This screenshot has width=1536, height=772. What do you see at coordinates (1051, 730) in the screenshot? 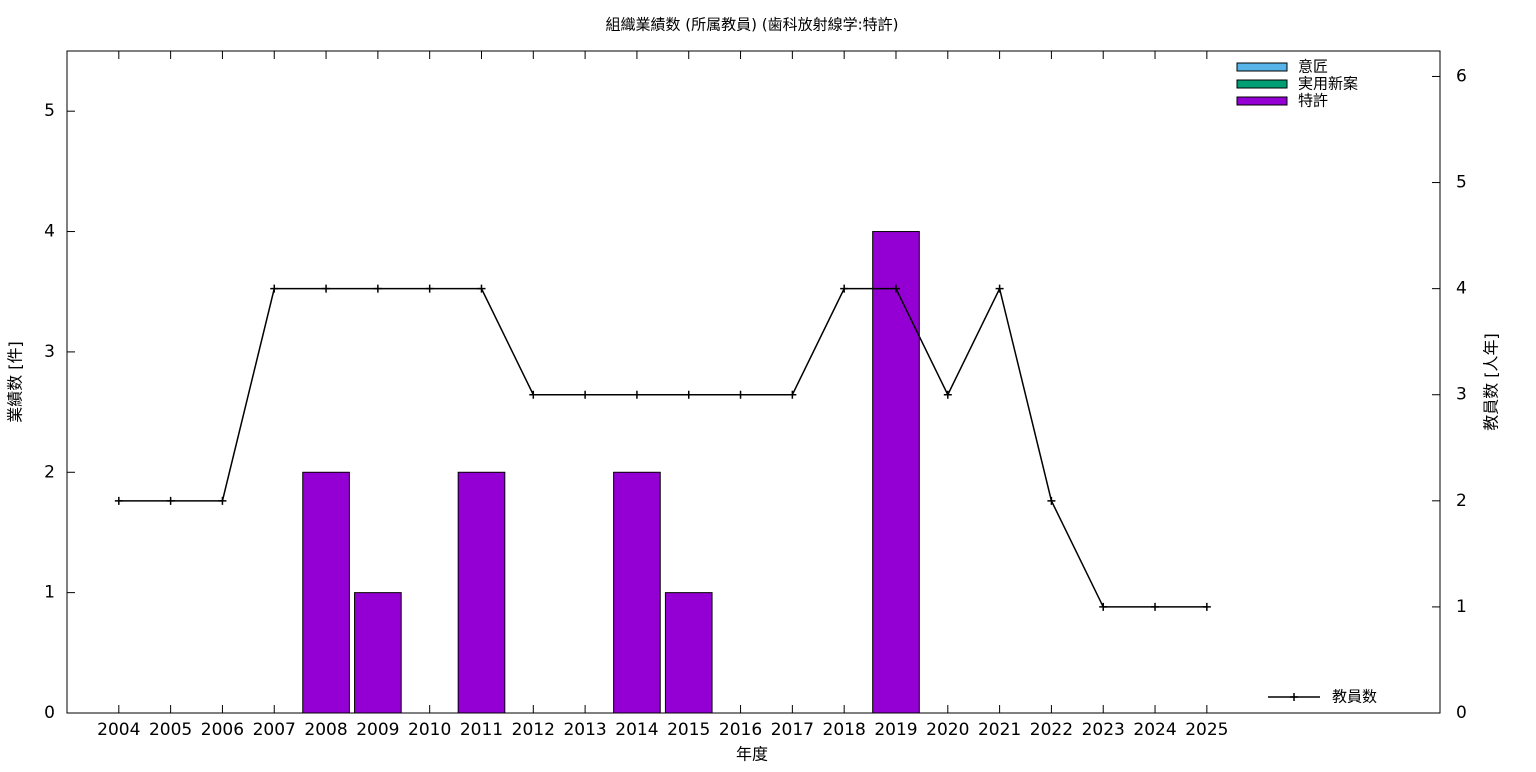
I see `x-tick-label: 2022` at bounding box center [1051, 730].